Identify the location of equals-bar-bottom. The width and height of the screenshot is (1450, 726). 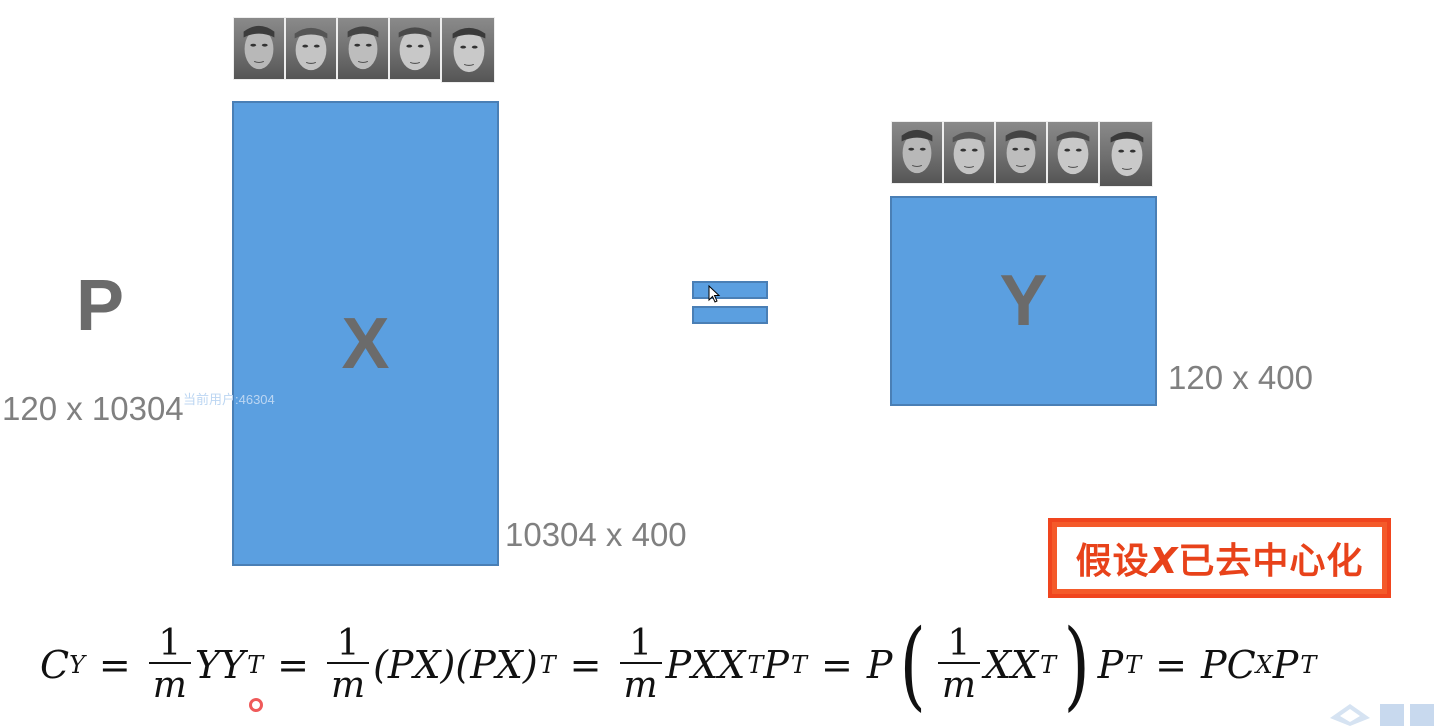
(730, 315).